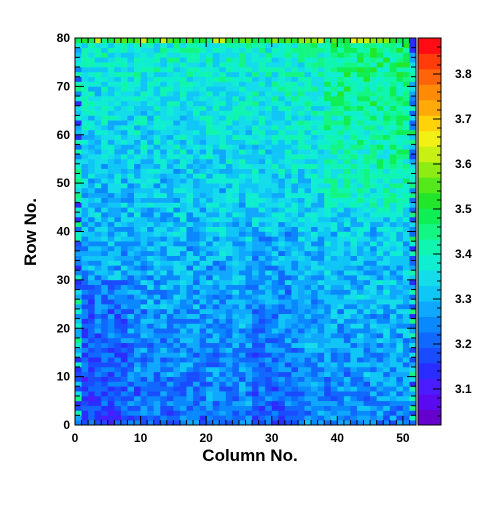 The image size is (500, 505). Describe the element at coordinates (463, 254) in the screenshot. I see `colorbar-tick-label: 3.4` at that location.